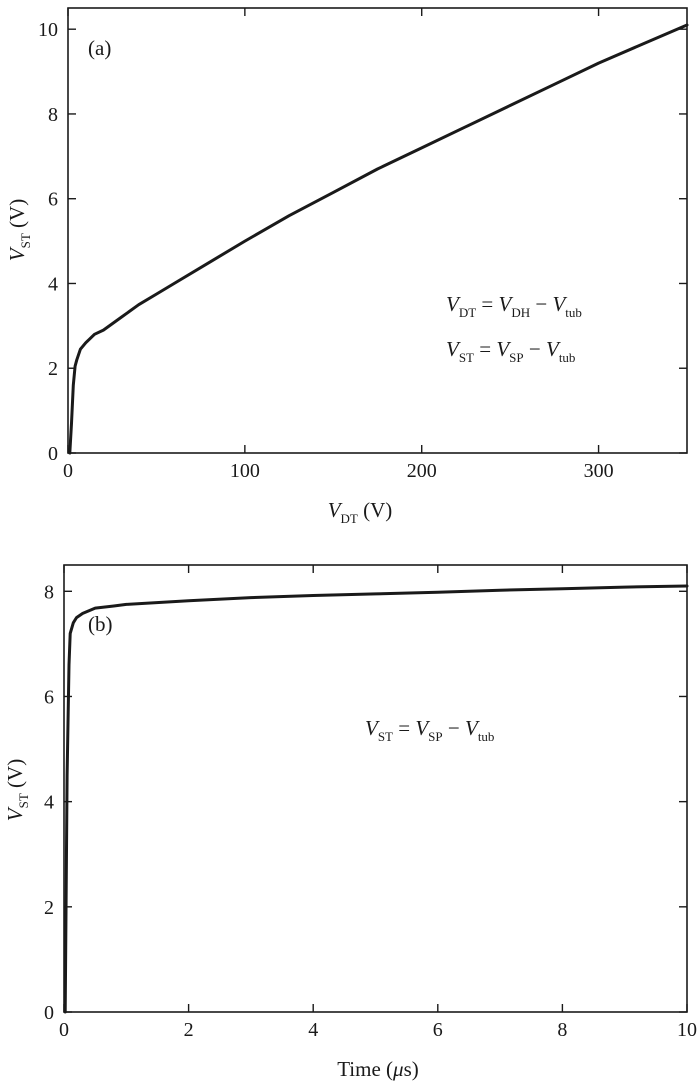 Image resolution: width=700 pixels, height=1086 pixels. Describe the element at coordinates (422, 471) in the screenshot. I see `x-tick-label: 200` at that location.